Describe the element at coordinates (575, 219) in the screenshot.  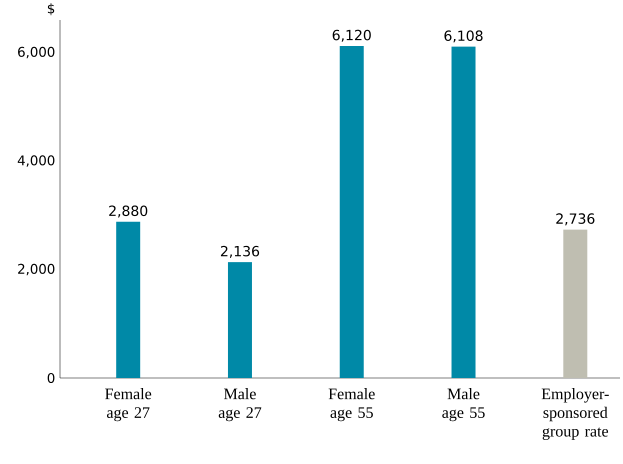
I see `data-label: 2,736` at that location.